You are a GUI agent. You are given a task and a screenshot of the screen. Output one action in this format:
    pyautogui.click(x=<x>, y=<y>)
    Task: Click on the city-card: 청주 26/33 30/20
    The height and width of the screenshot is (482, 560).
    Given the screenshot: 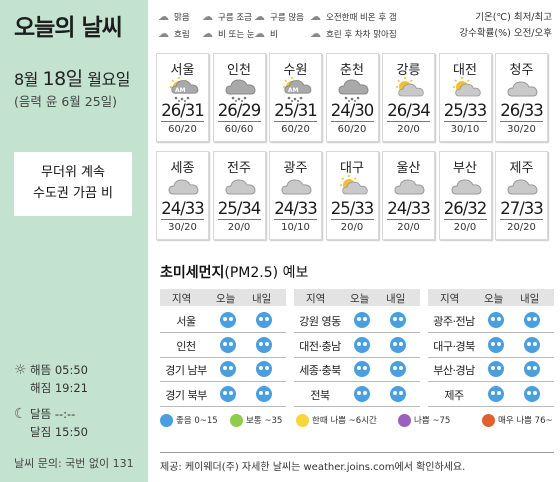 What is the action you would take?
    pyautogui.click(x=521, y=97)
    